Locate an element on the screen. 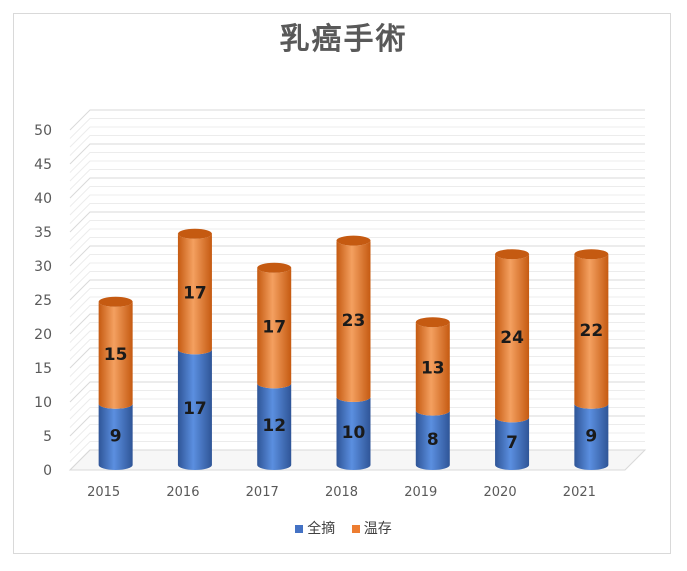 The image size is (687, 571). data-label-series-2: 15 is located at coordinates (116, 355).